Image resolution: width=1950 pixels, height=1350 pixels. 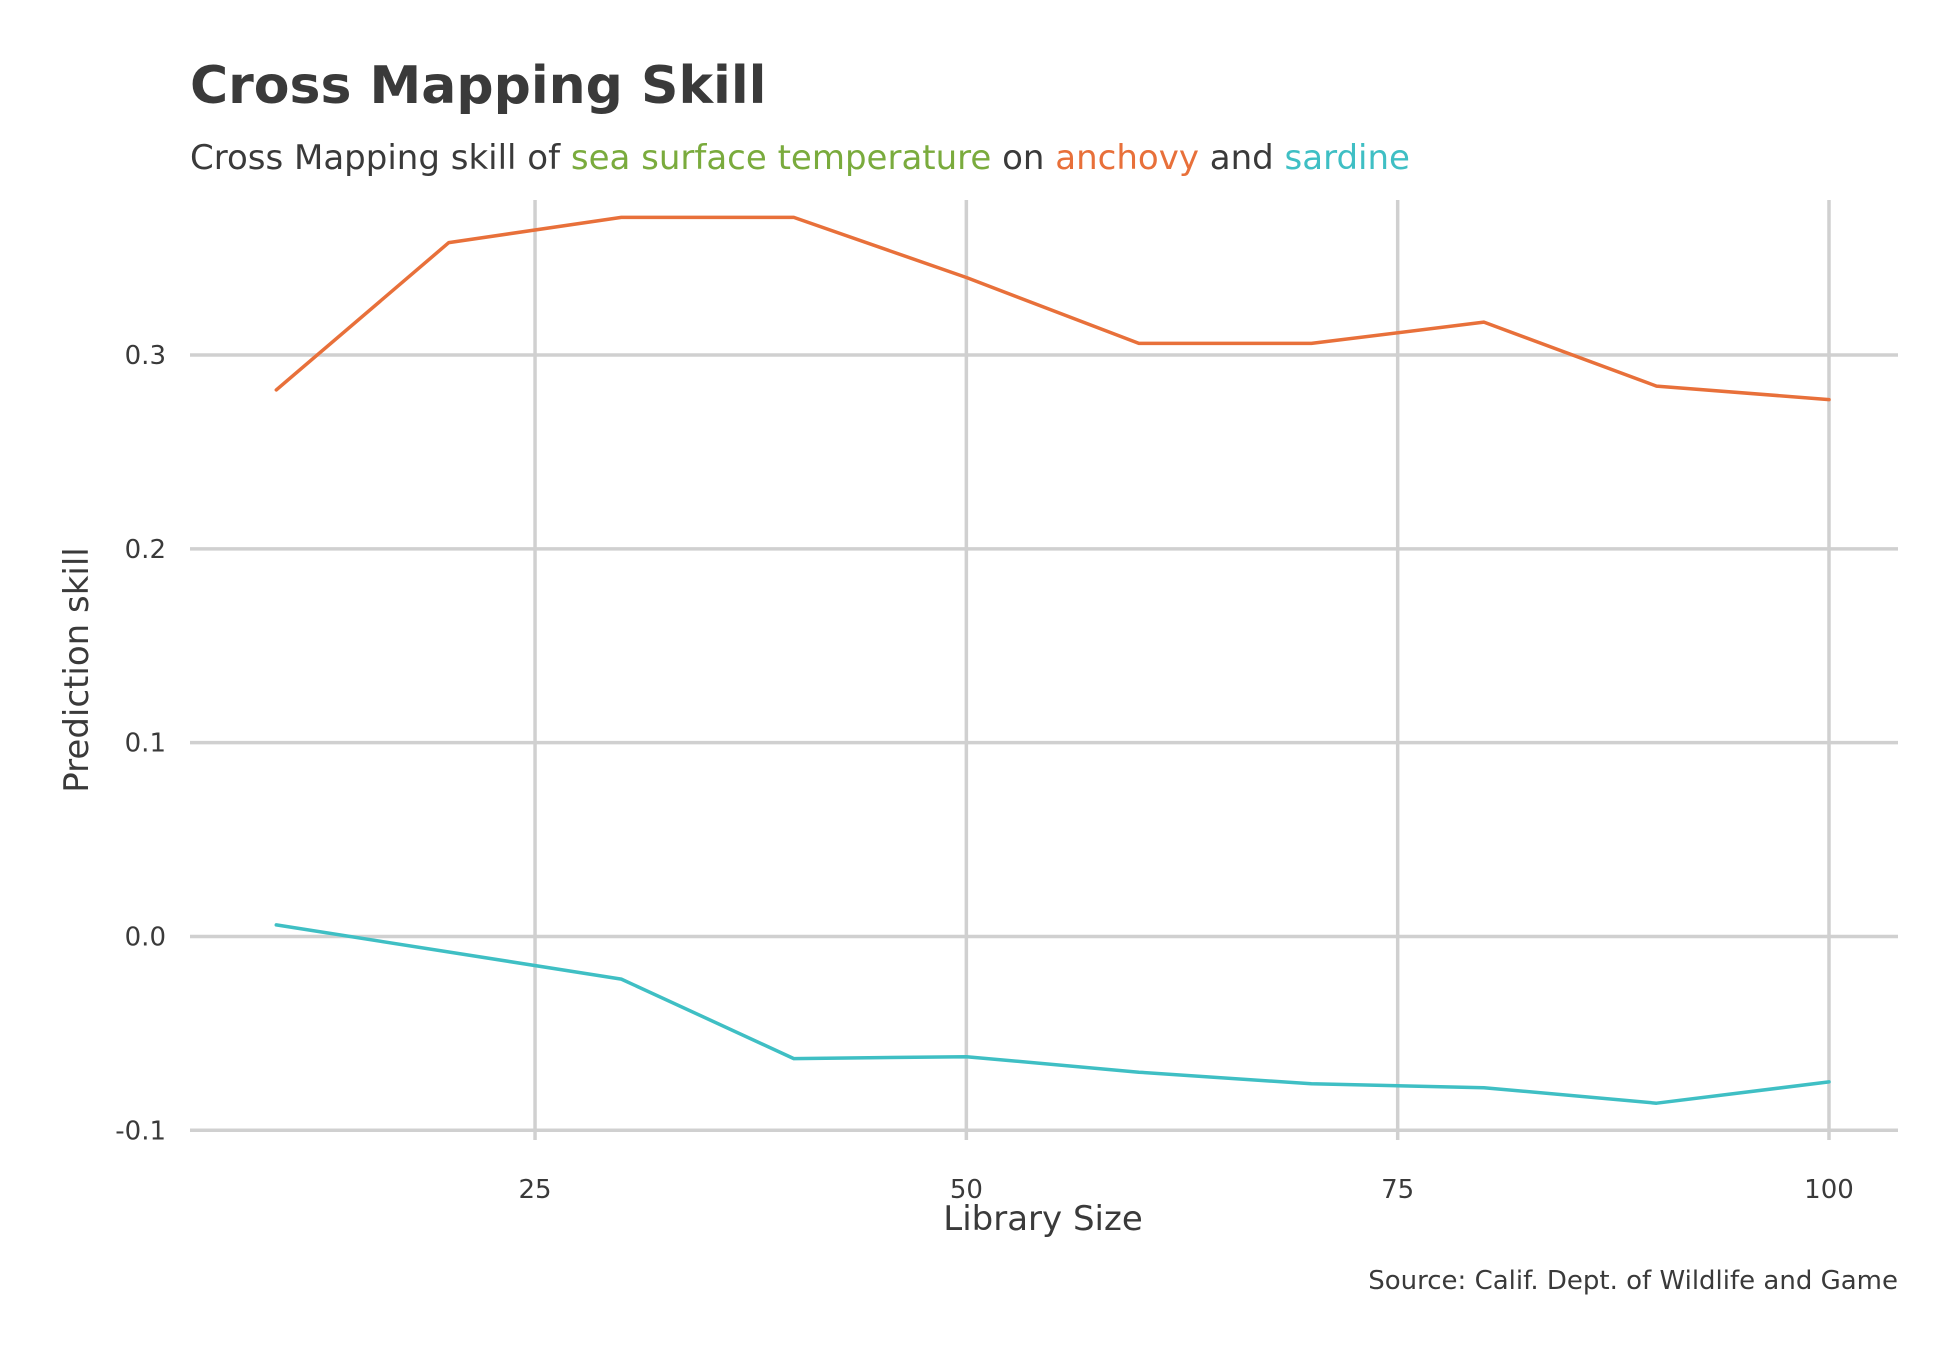 What do you see at coordinates (145, 550) in the screenshot?
I see `y-tick-label: 0.2` at bounding box center [145, 550].